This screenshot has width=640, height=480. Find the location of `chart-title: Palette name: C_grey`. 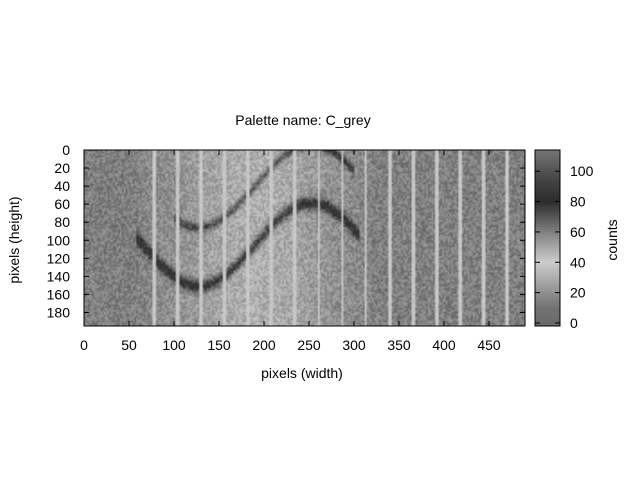

chart-title: Palette name: C_grey is located at coordinates (302, 120).